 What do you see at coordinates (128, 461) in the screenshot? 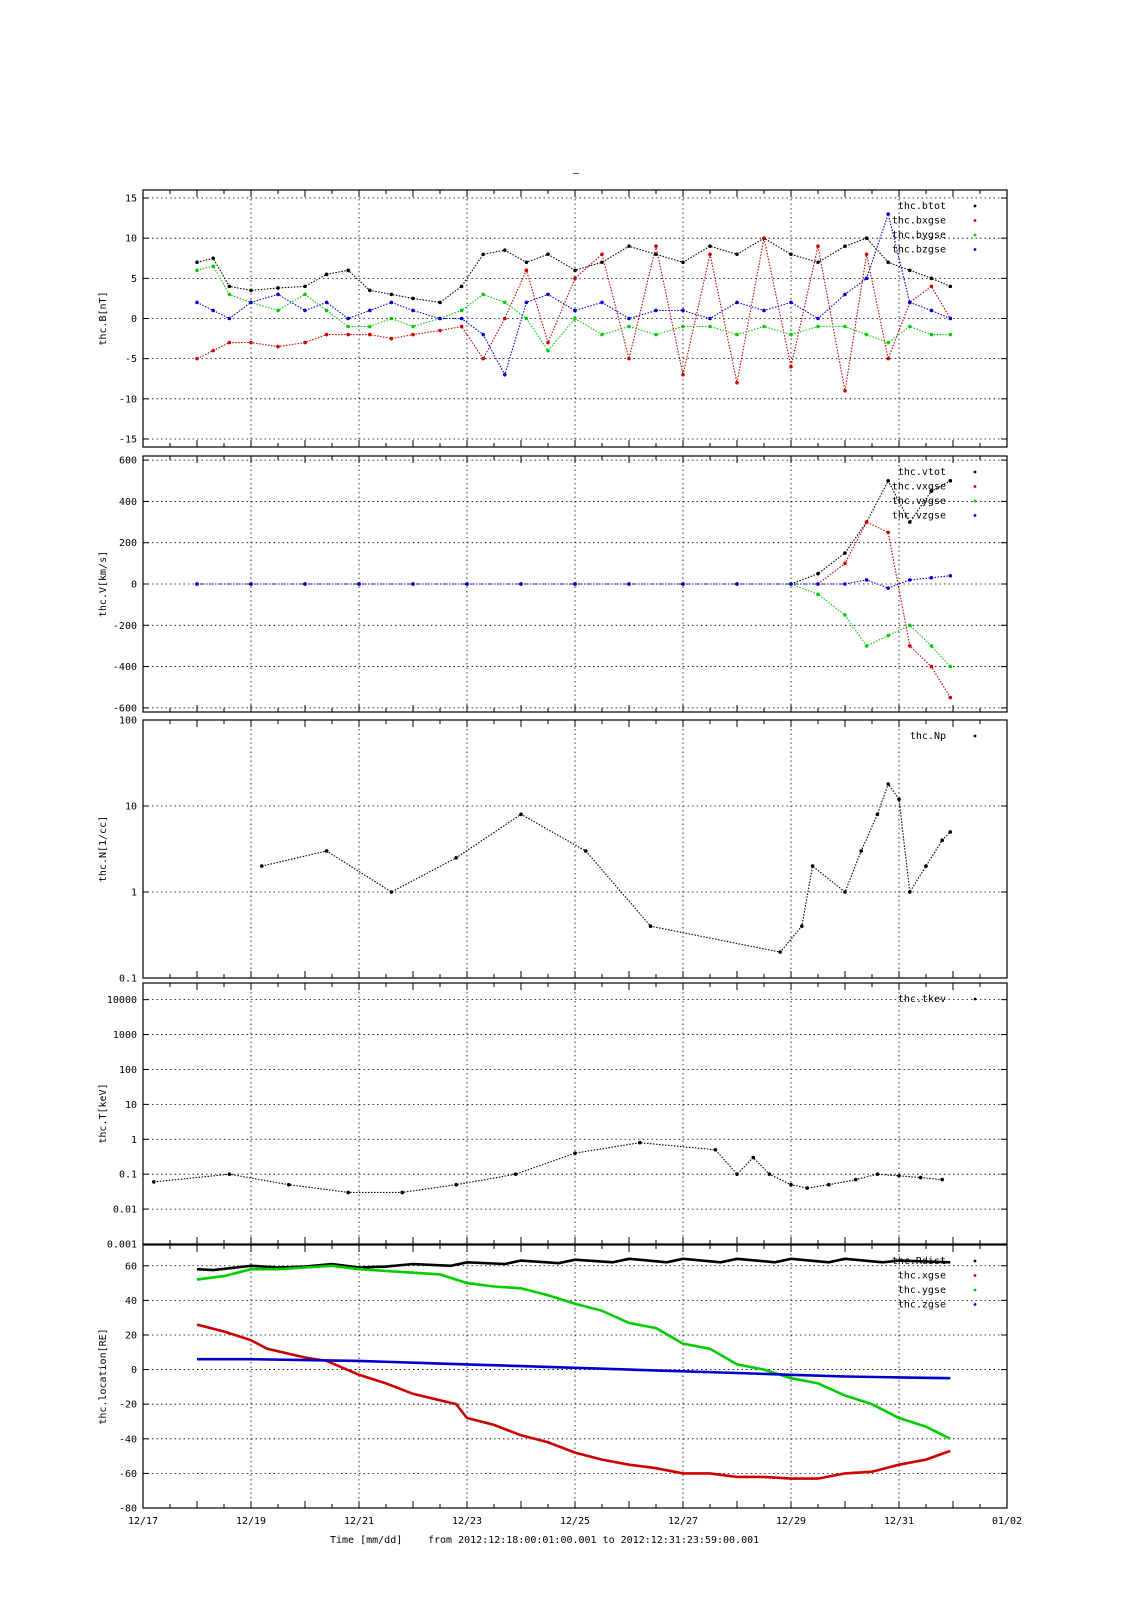
I see `y-tick-label: 600` at bounding box center [128, 461].